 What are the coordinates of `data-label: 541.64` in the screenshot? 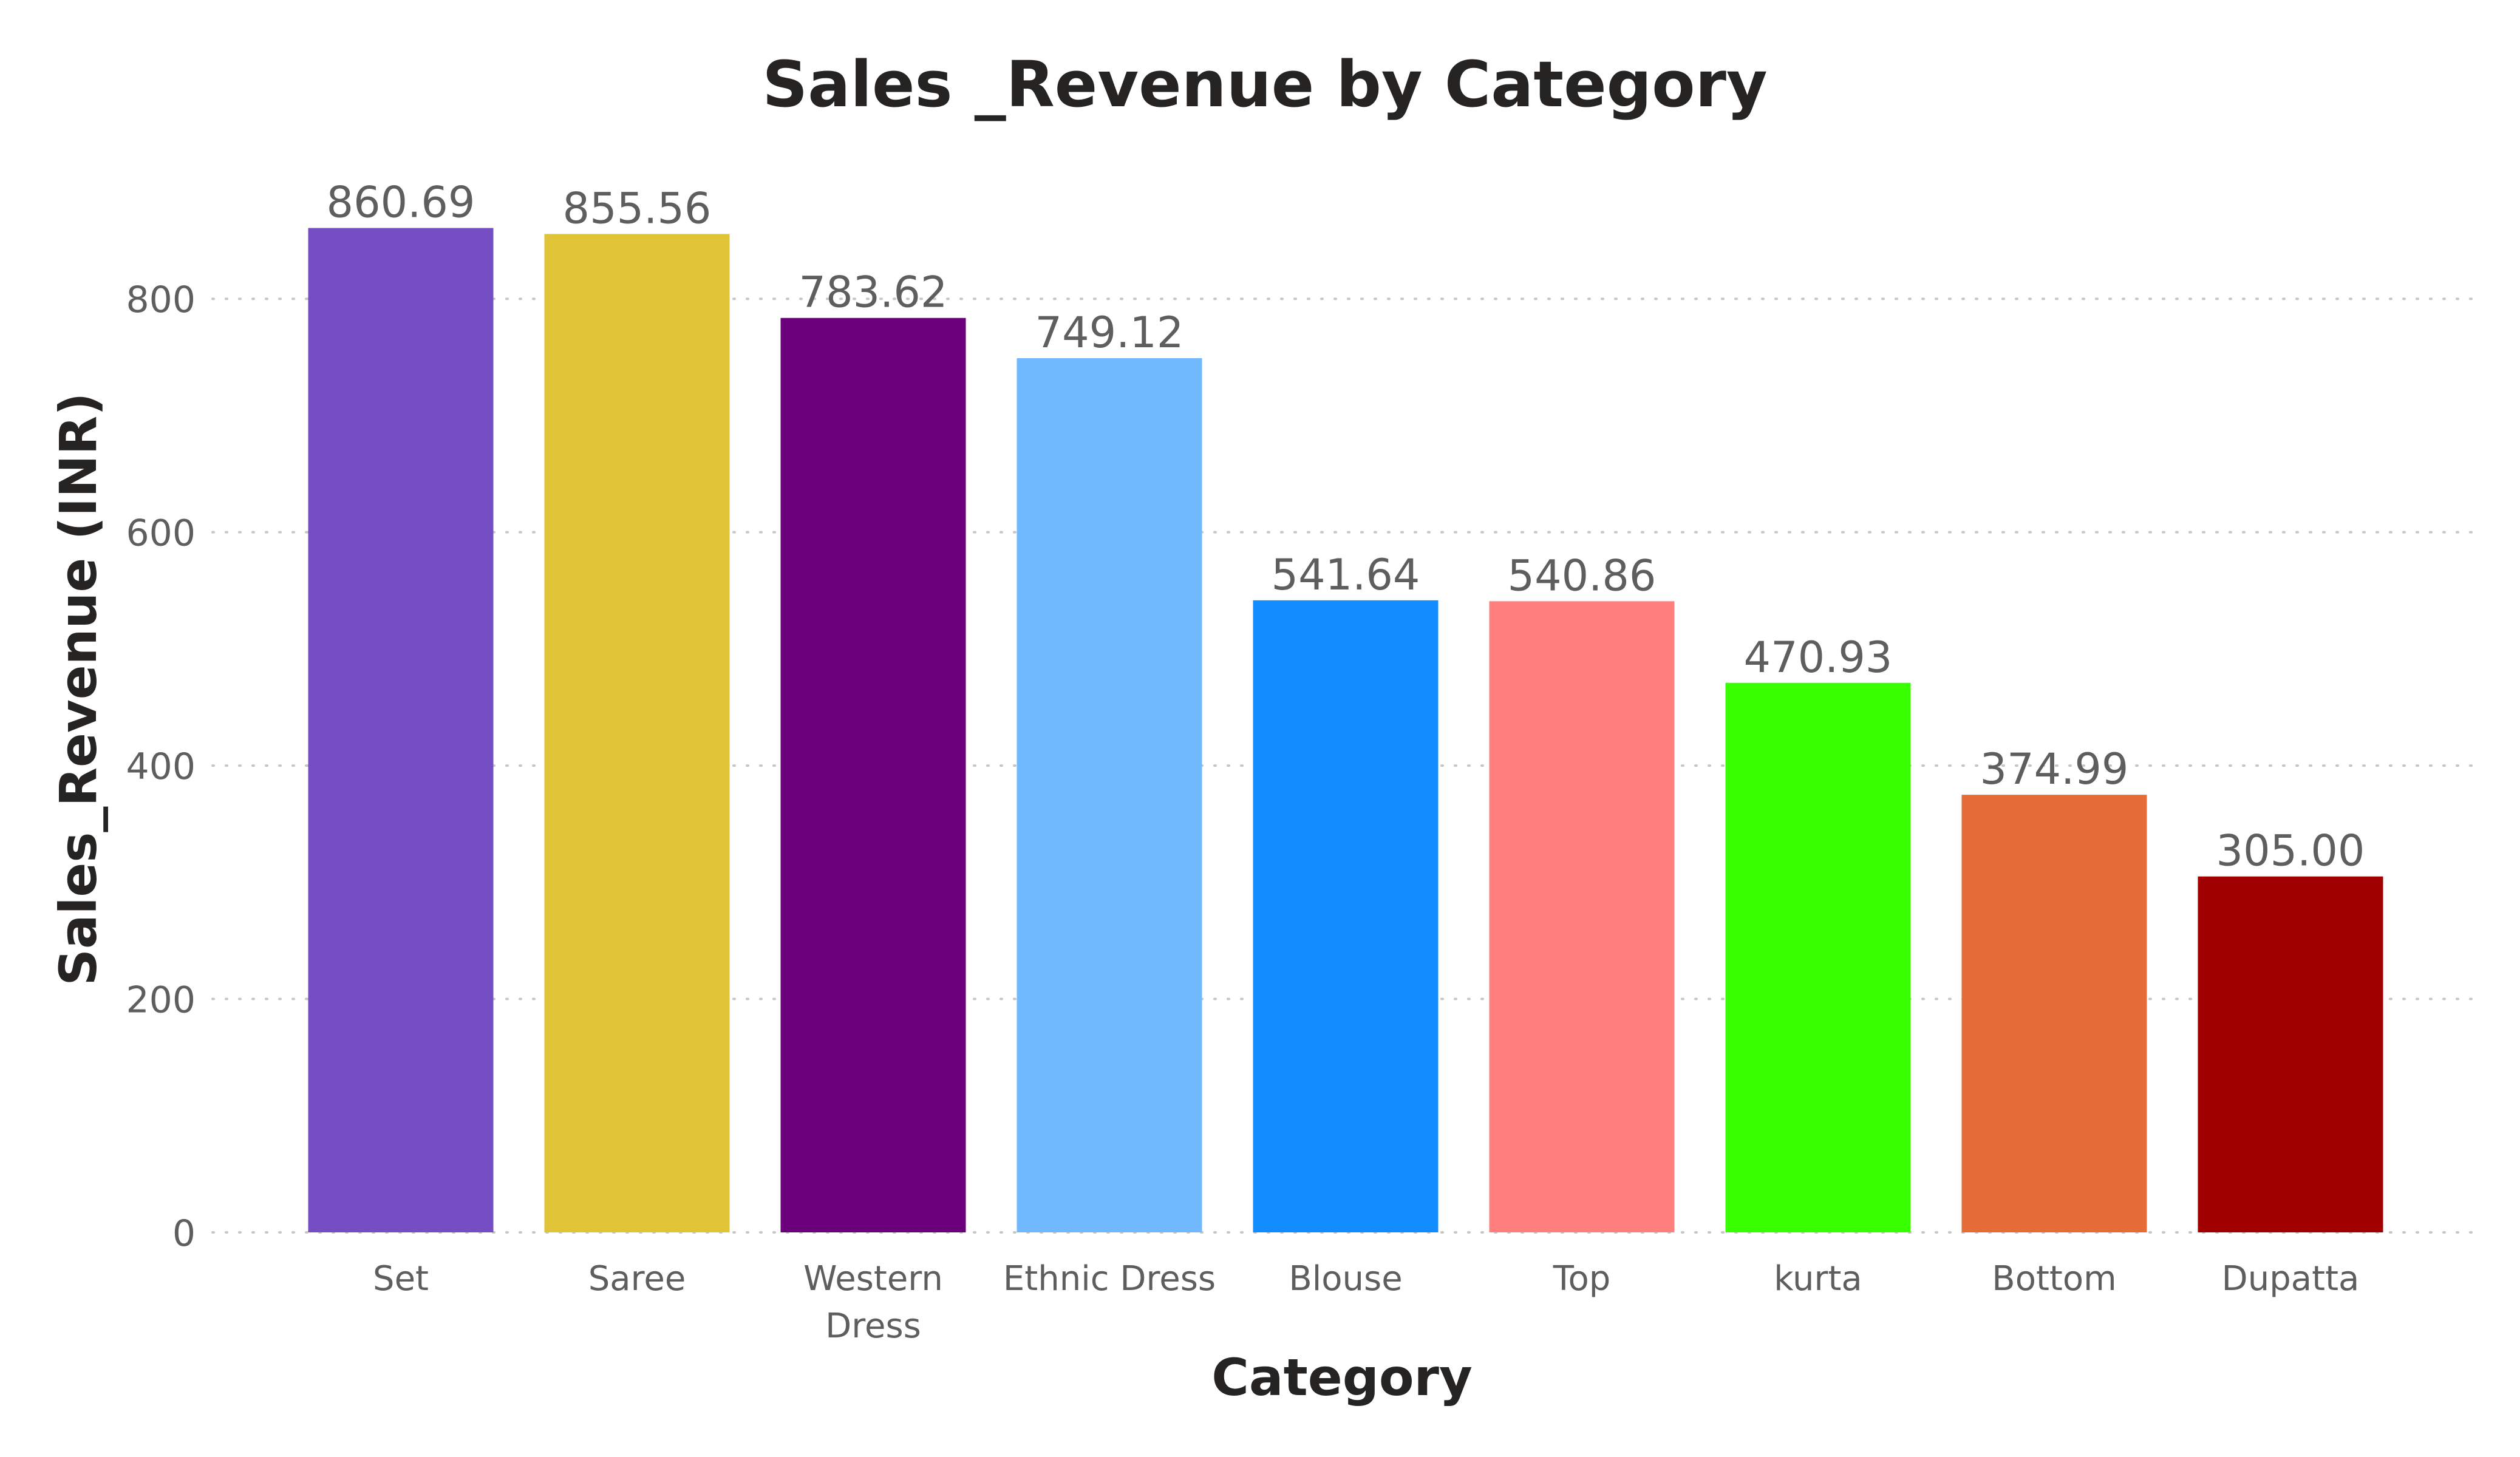 It's located at (1346, 575).